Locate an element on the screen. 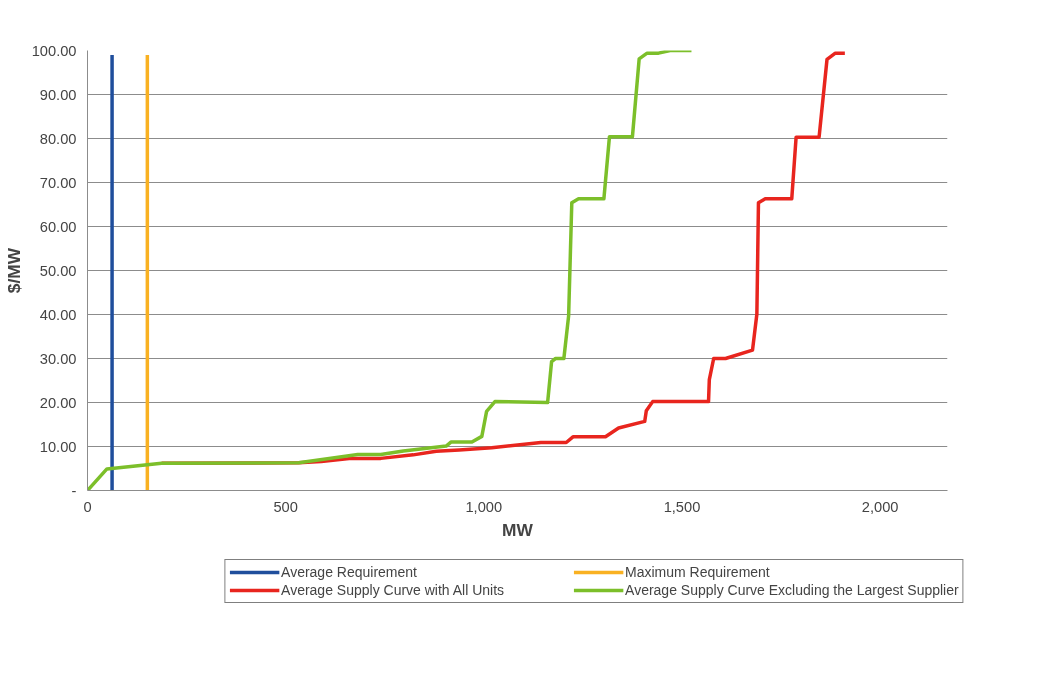 The height and width of the screenshot is (677, 1037). legend-label: Average Requirement is located at coordinates (349, 572).